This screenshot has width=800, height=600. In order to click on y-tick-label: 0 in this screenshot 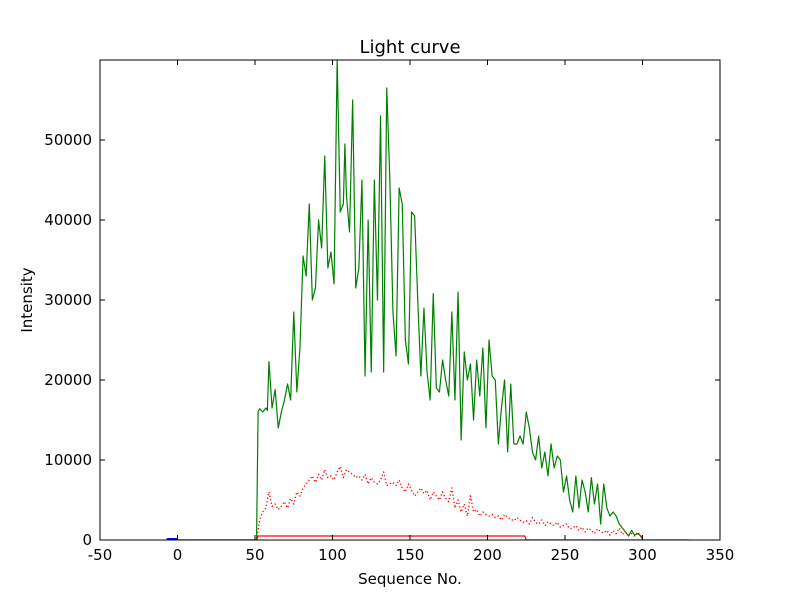, I will do `click(87, 540)`.